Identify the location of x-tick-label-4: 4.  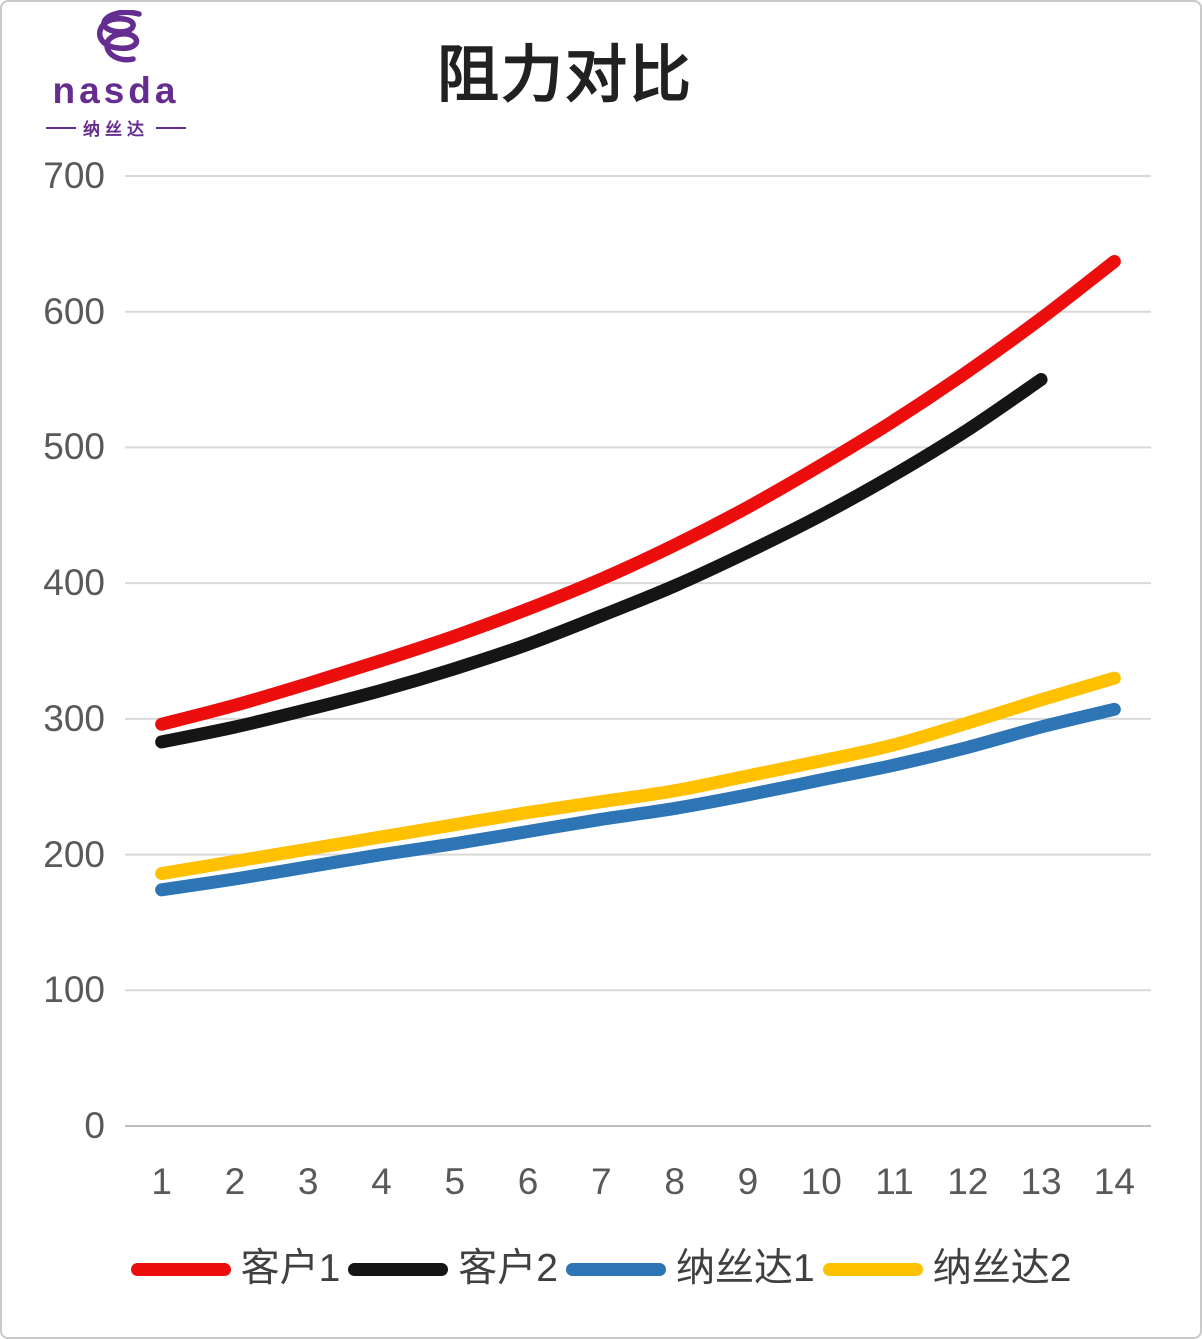
(381, 1181).